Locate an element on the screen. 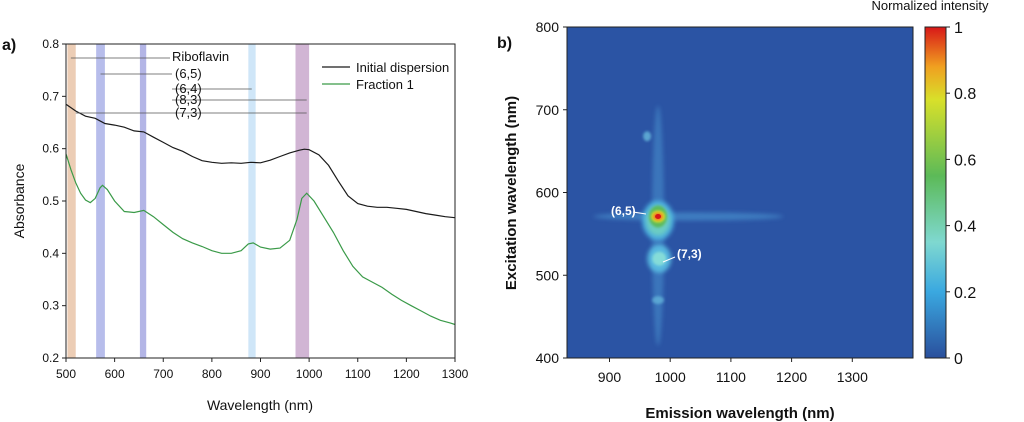 The width and height of the screenshot is (1024, 422). x-axis-label-a: Wavelength (nm) is located at coordinates (260, 405).